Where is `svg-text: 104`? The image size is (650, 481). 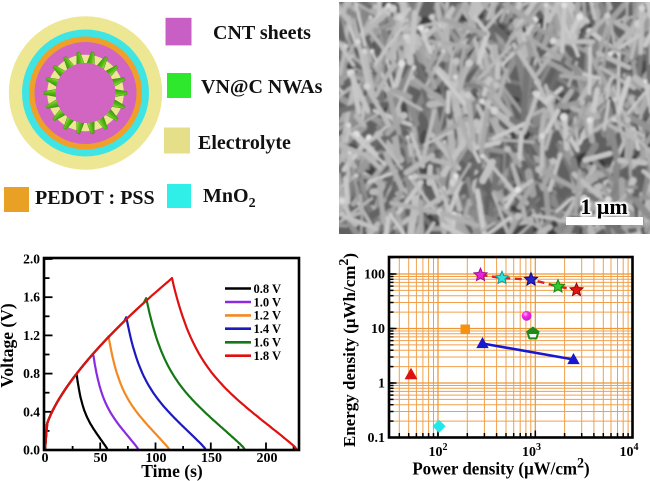 svg-text: 104 is located at coordinates (629, 451).